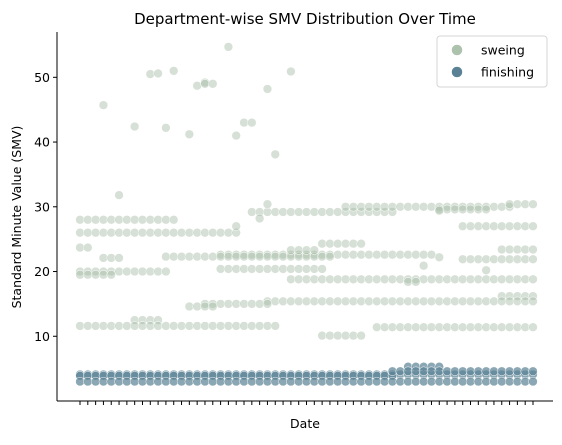 This screenshot has width=562, height=445. I want to click on legend-label-finishing: finishing, so click(507, 72).